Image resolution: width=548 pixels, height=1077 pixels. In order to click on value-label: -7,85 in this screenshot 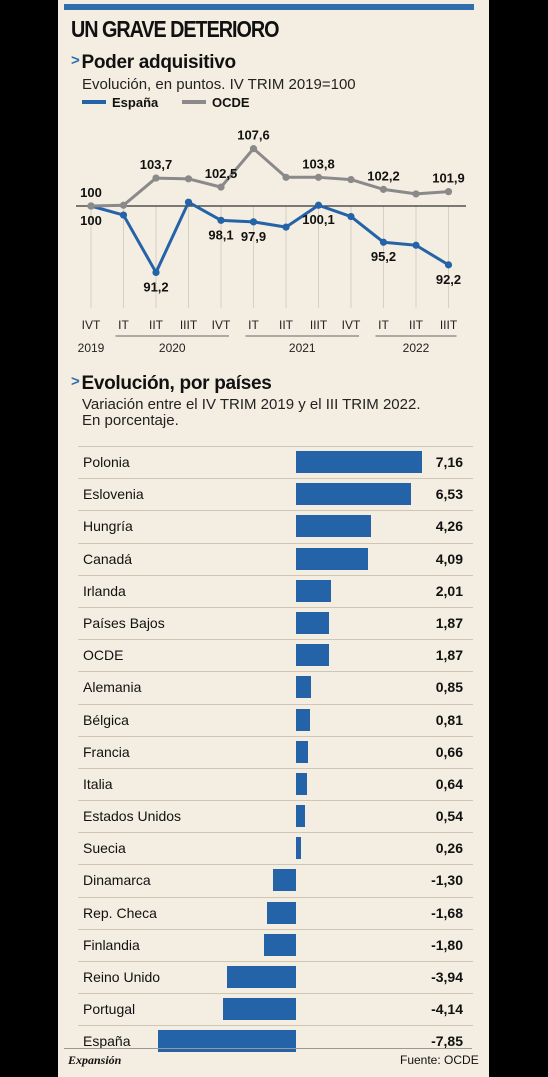, I will do `click(447, 1041)`.